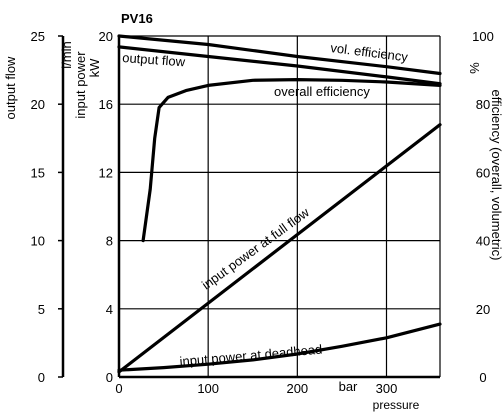 The image size is (502, 416). What do you see at coordinates (297, 388) in the screenshot?
I see `x-tick-label: 200` at bounding box center [297, 388].